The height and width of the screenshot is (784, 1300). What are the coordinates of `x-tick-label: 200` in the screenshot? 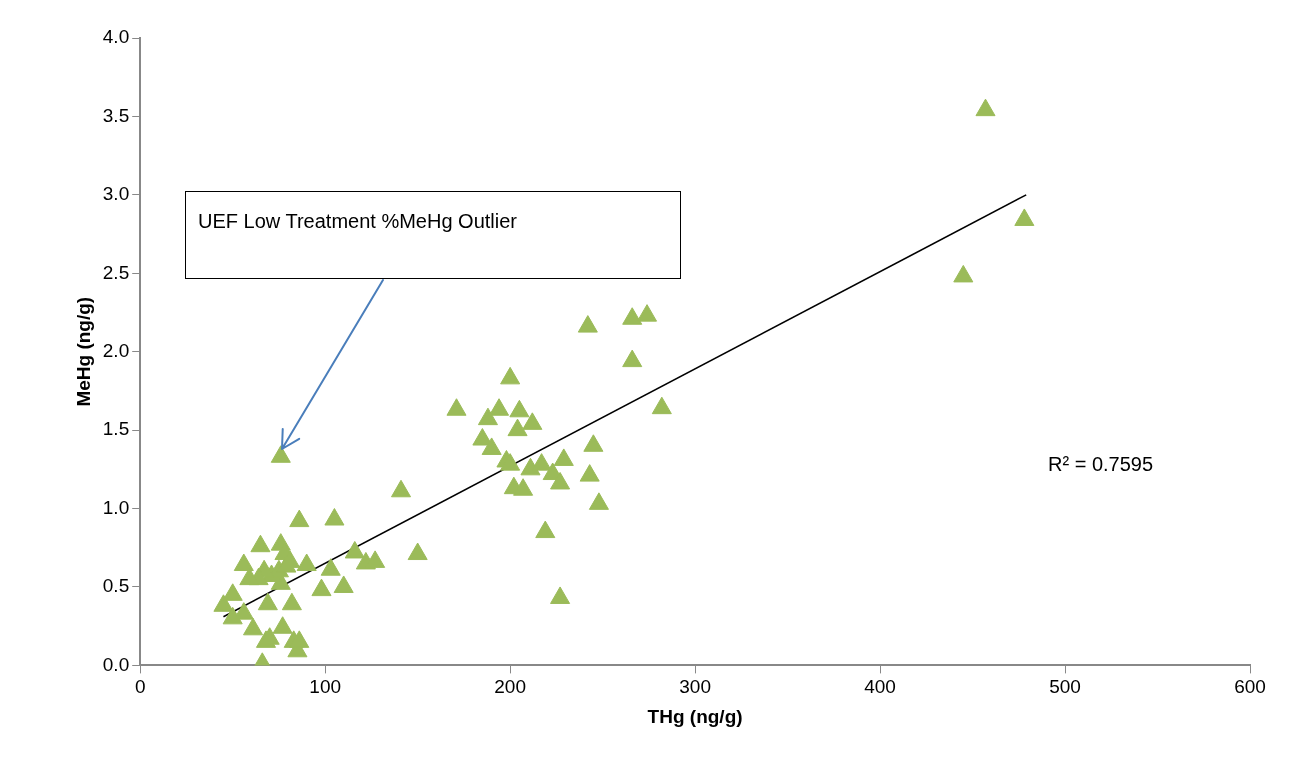 It's located at (510, 687).